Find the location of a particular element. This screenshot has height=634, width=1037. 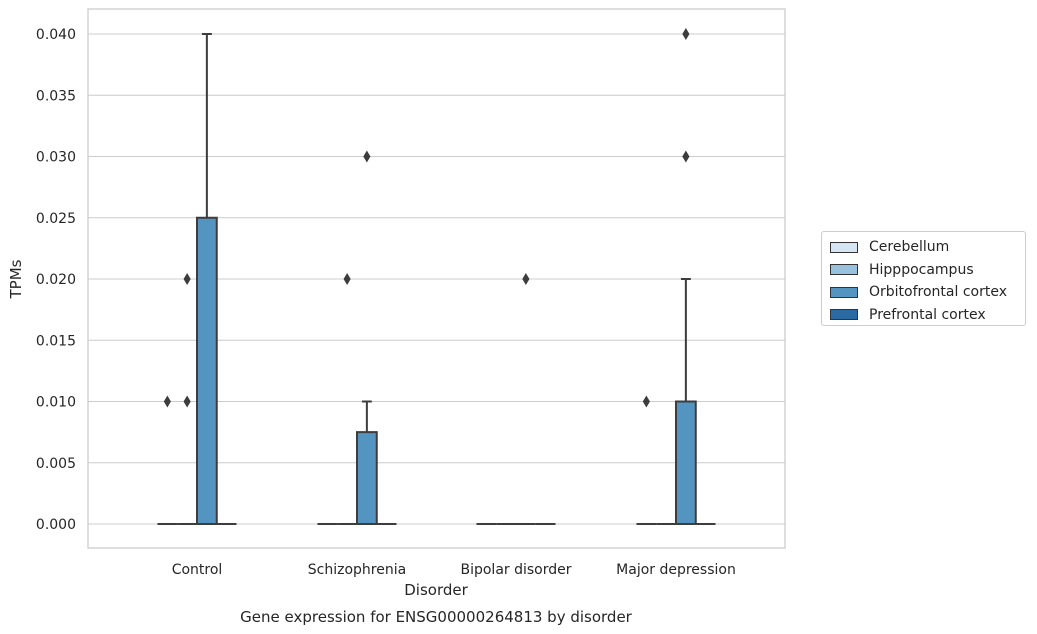

legend-item: Hipppocampus is located at coordinates (927, 270).